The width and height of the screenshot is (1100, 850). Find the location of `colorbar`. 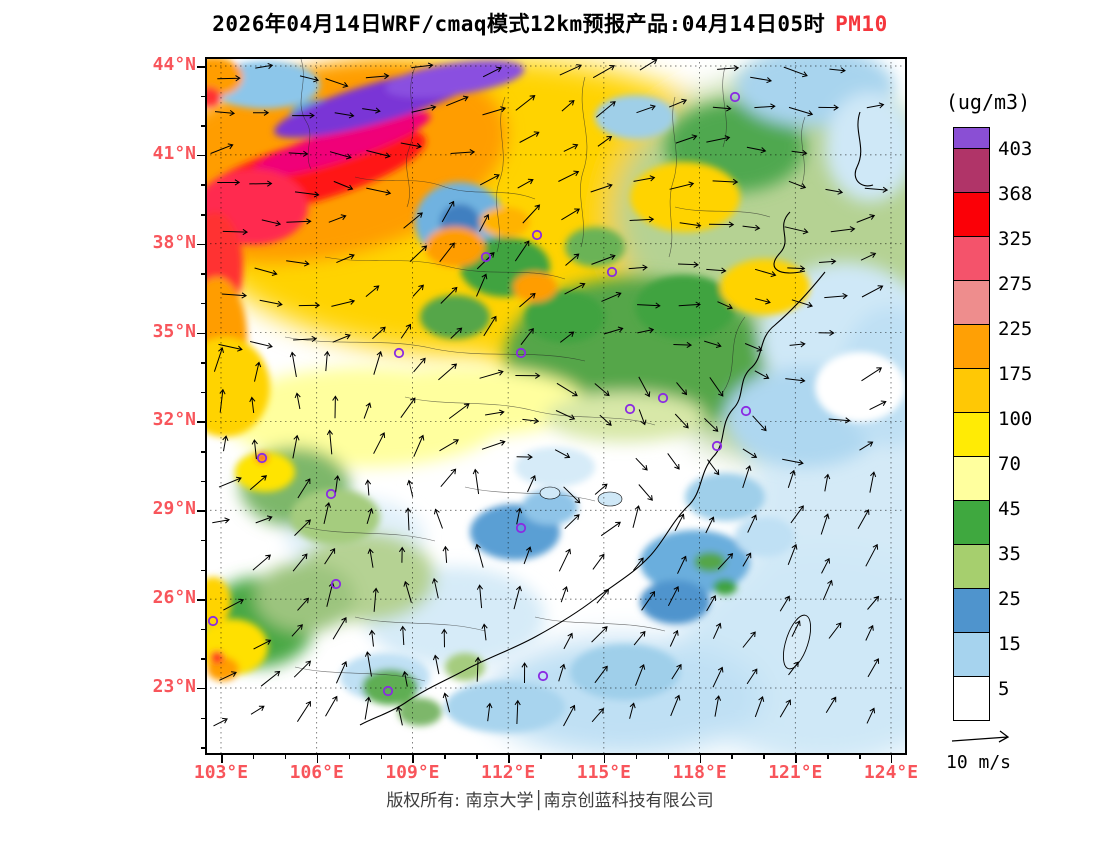

colorbar is located at coordinates (971, 424).